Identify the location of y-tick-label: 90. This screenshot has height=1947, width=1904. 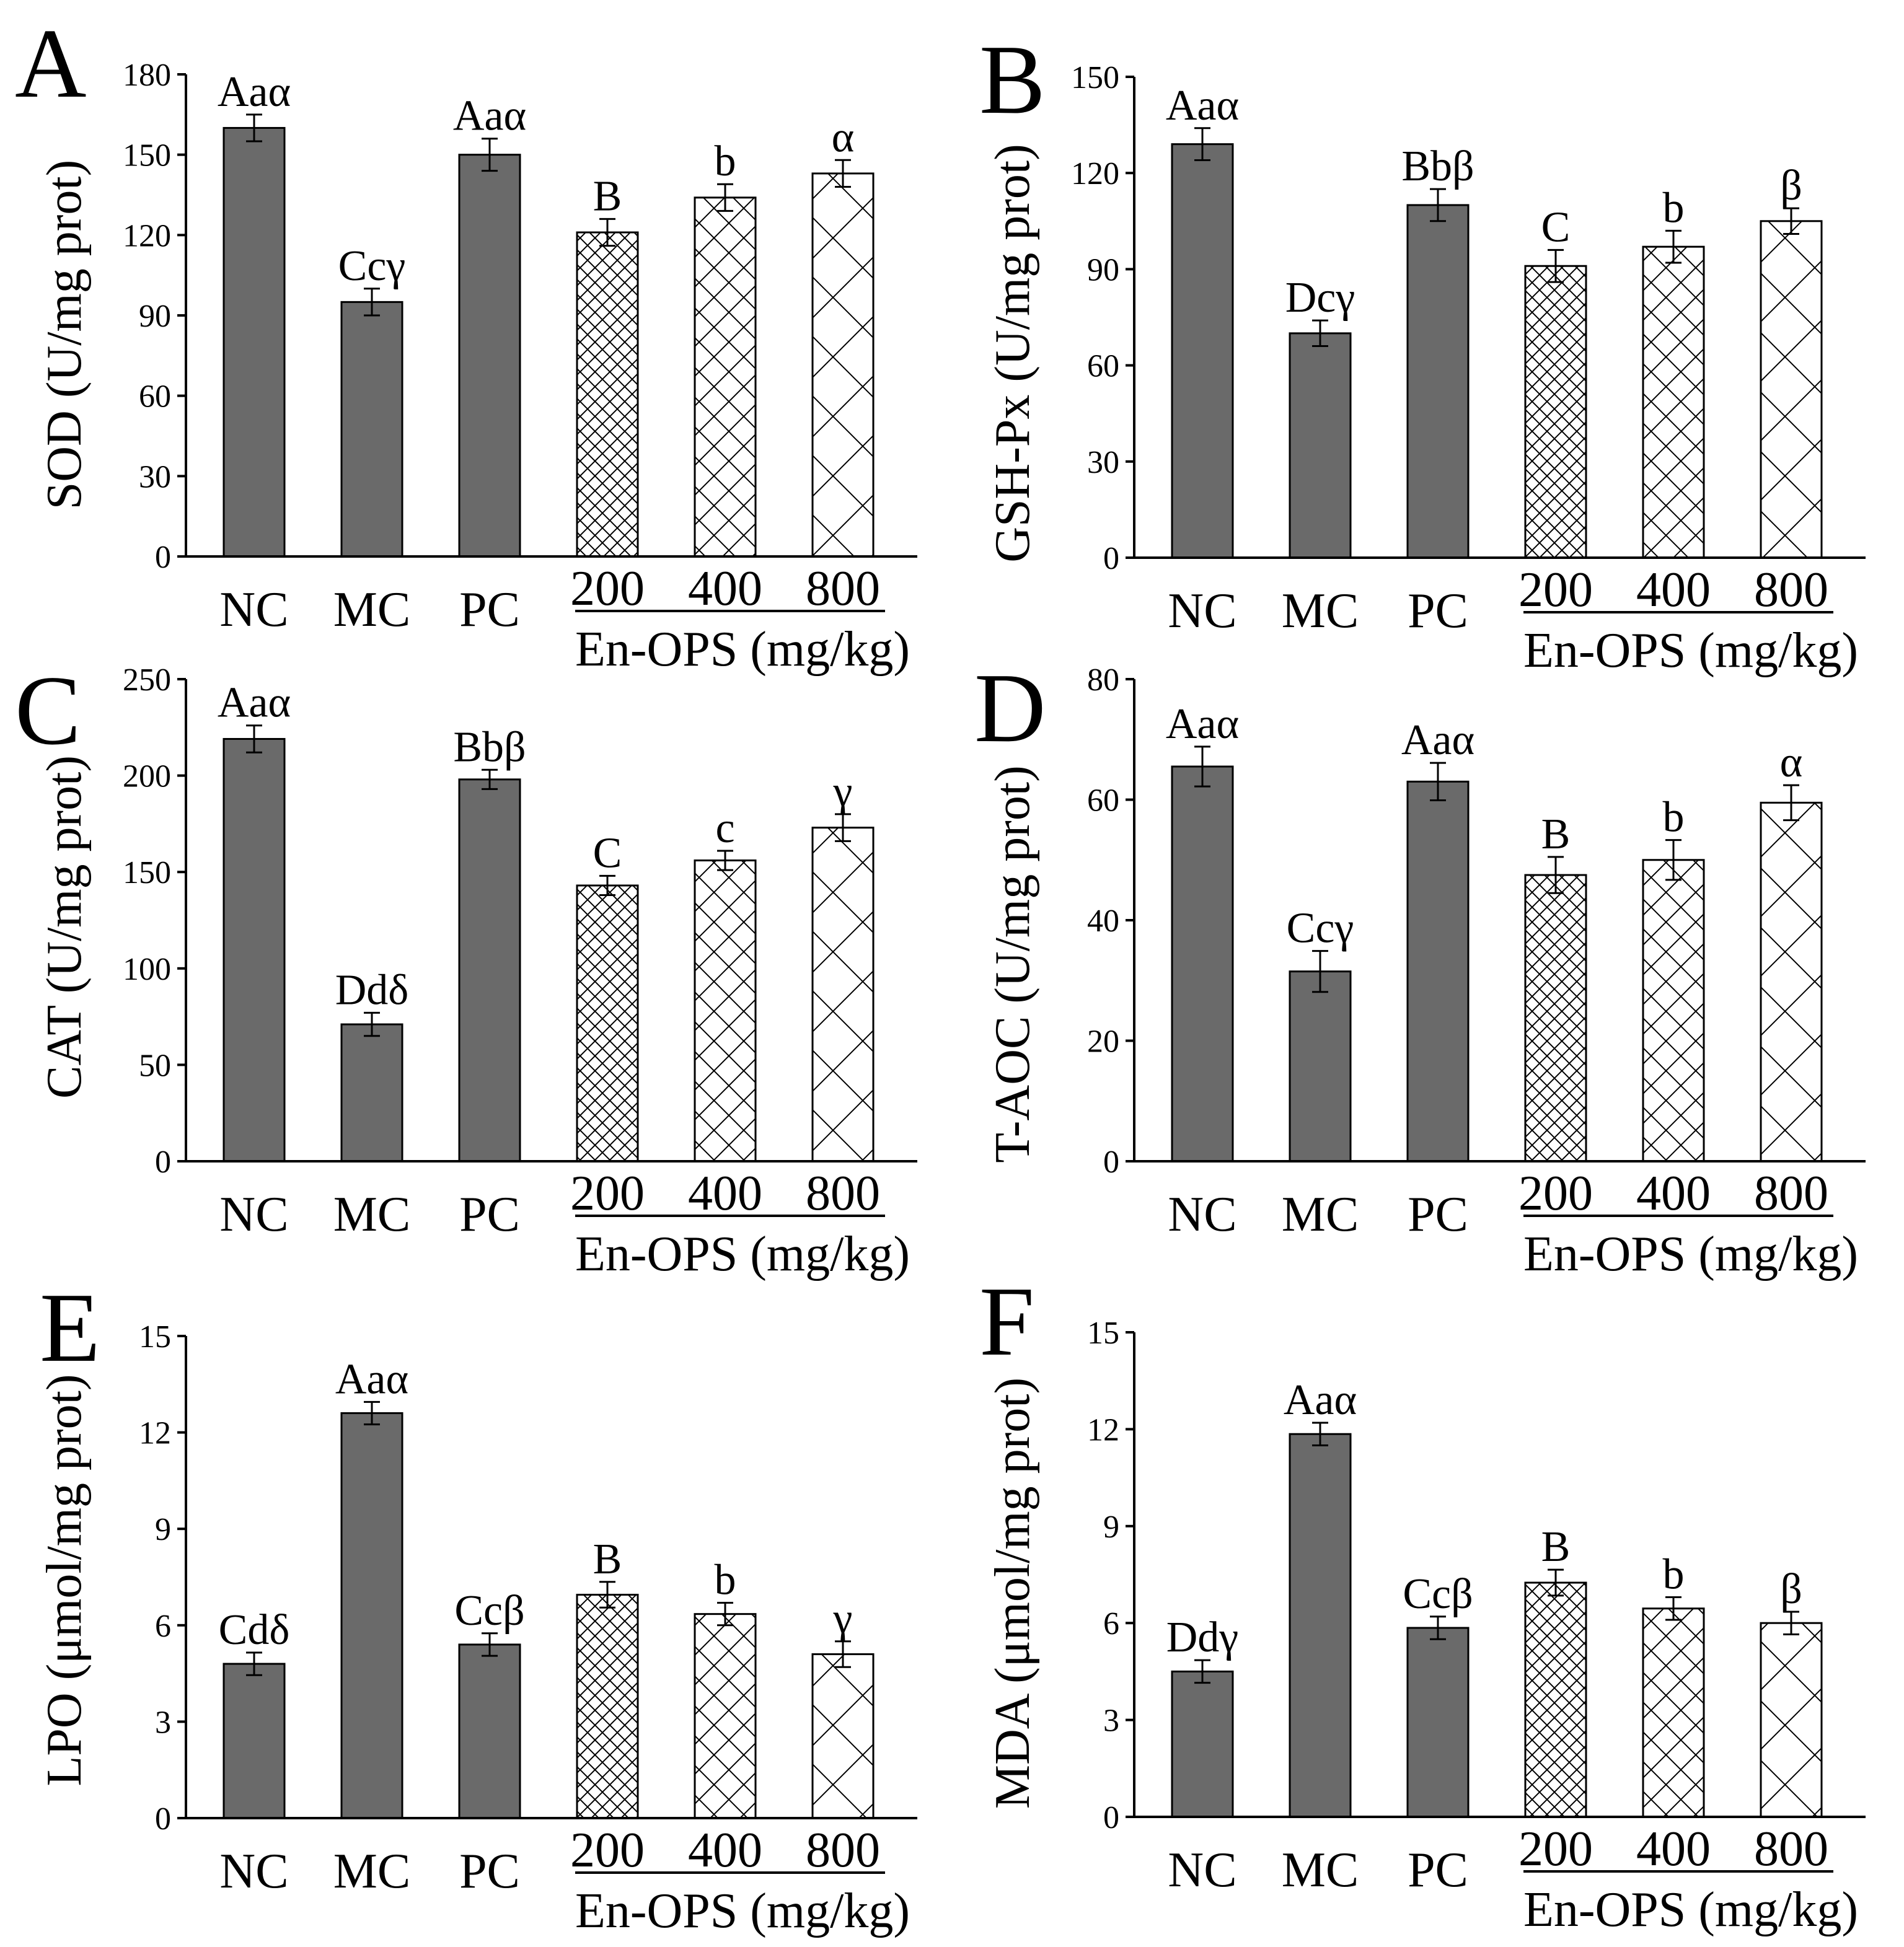
(1103, 270).